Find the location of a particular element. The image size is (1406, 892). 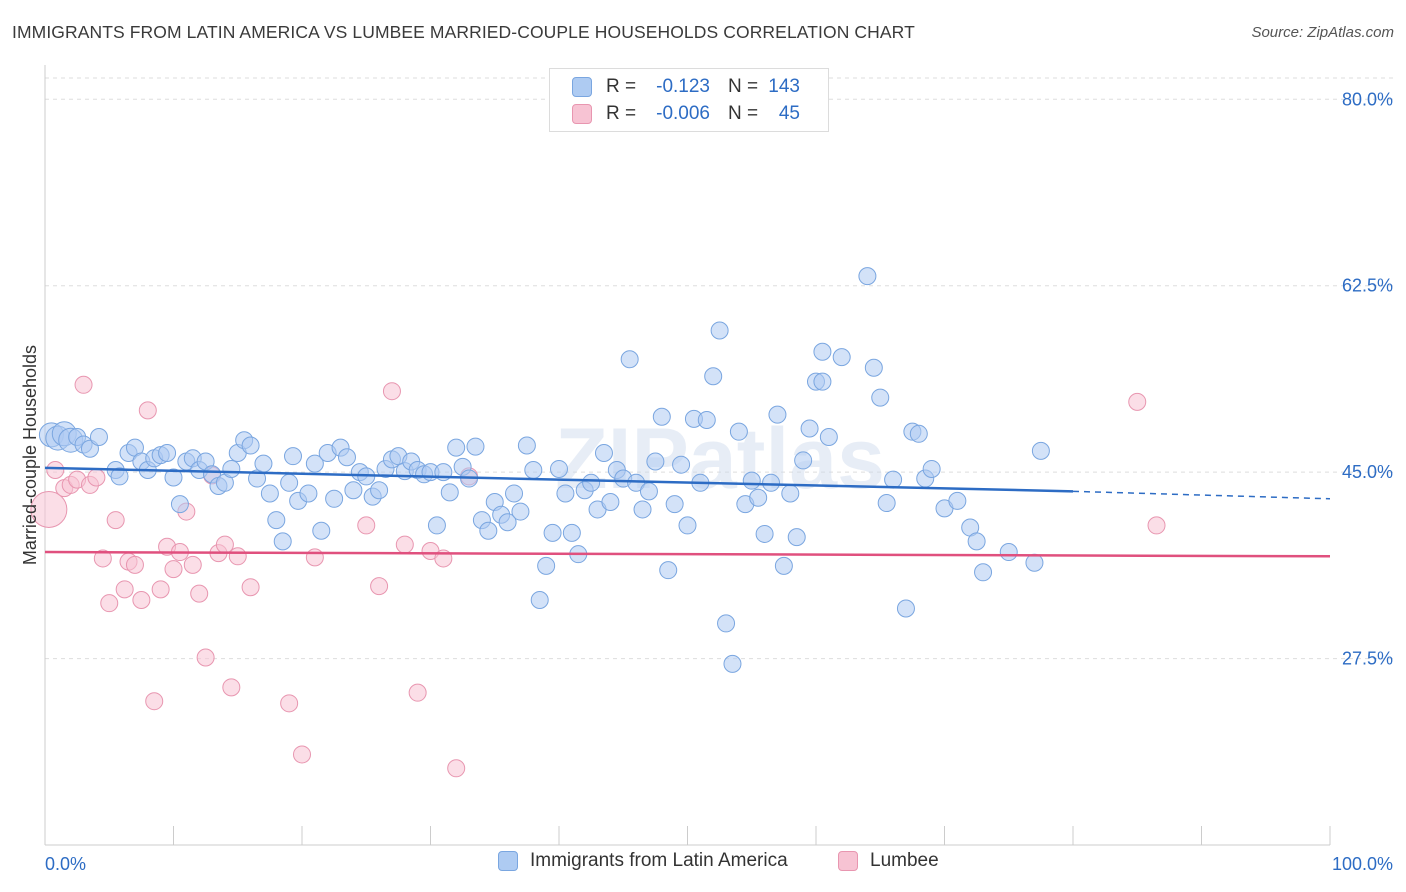

legend-item-latin-america: Immigrants from Latin America is located at coordinates (643, 861).